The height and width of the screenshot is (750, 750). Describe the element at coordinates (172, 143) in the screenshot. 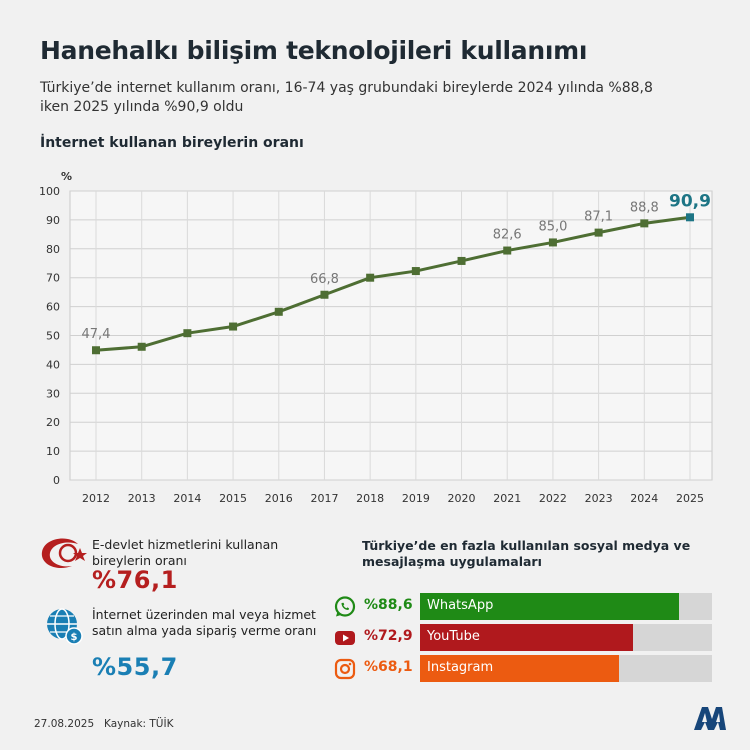

I see `chart-title: İnternet kullanan bireylerin oranı` at that location.